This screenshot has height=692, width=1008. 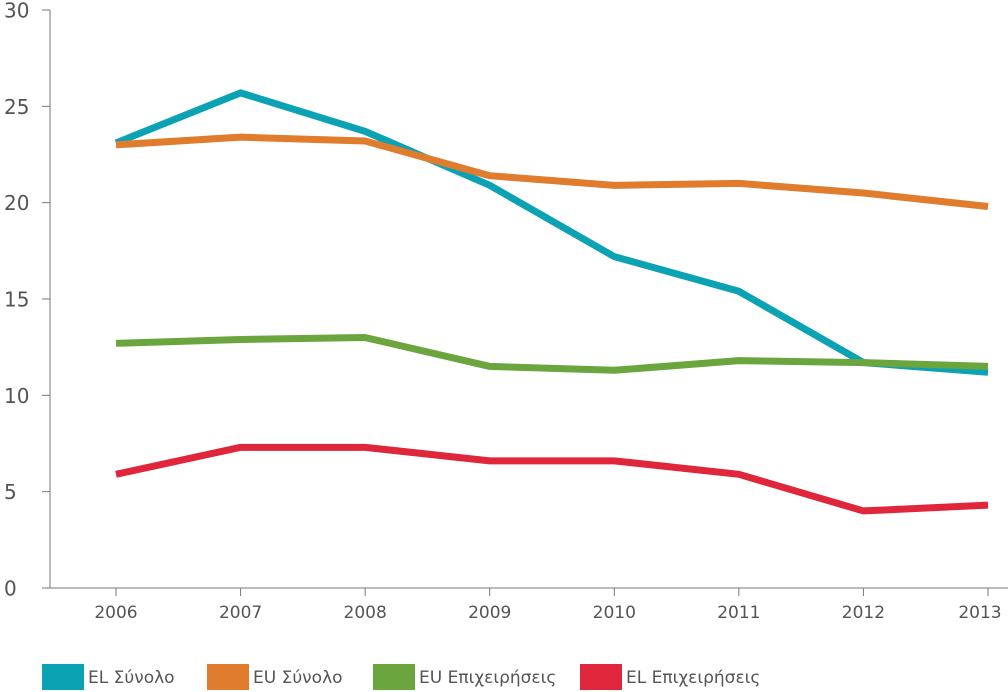 What do you see at coordinates (614, 613) in the screenshot?
I see `x-tick-label: 2010` at bounding box center [614, 613].